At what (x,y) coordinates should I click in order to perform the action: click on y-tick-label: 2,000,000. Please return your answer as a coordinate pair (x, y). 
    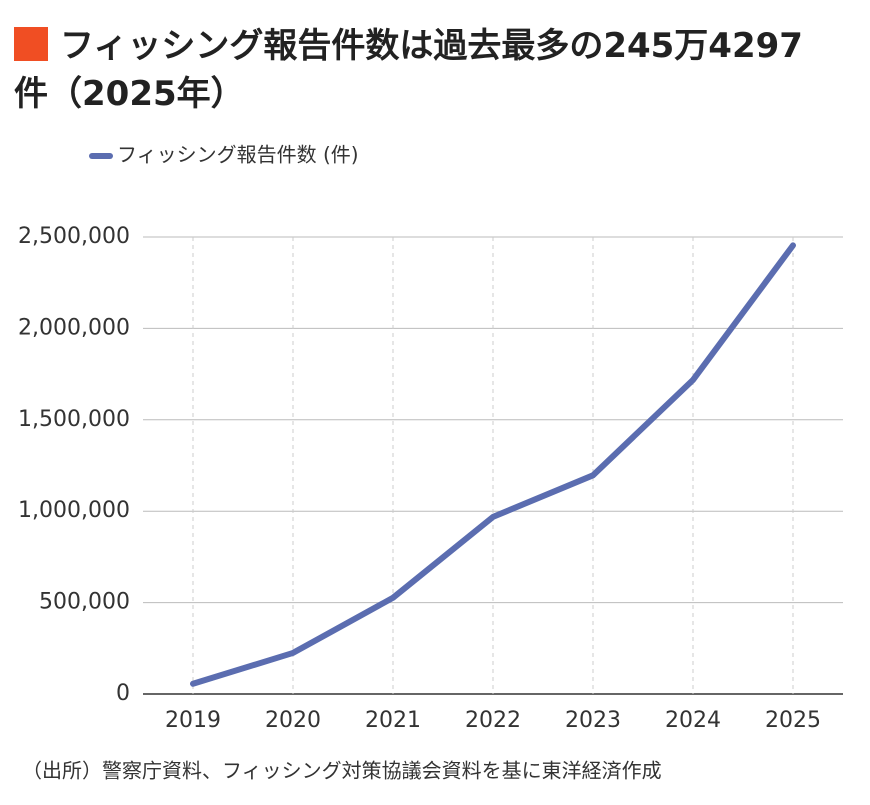
    Looking at the image, I should click on (74, 327).